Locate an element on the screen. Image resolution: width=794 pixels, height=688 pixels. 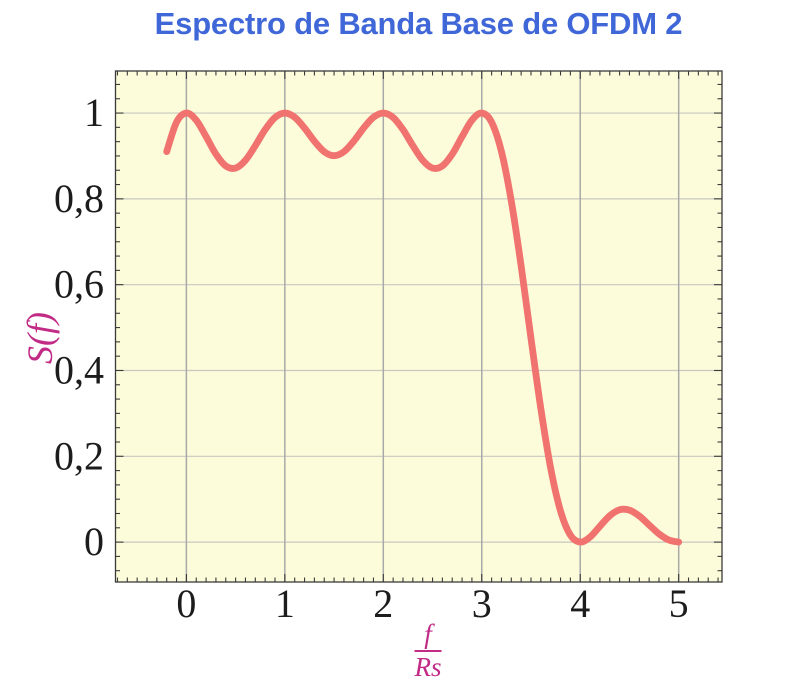
svg-text: 0,8 is located at coordinates (79, 198).